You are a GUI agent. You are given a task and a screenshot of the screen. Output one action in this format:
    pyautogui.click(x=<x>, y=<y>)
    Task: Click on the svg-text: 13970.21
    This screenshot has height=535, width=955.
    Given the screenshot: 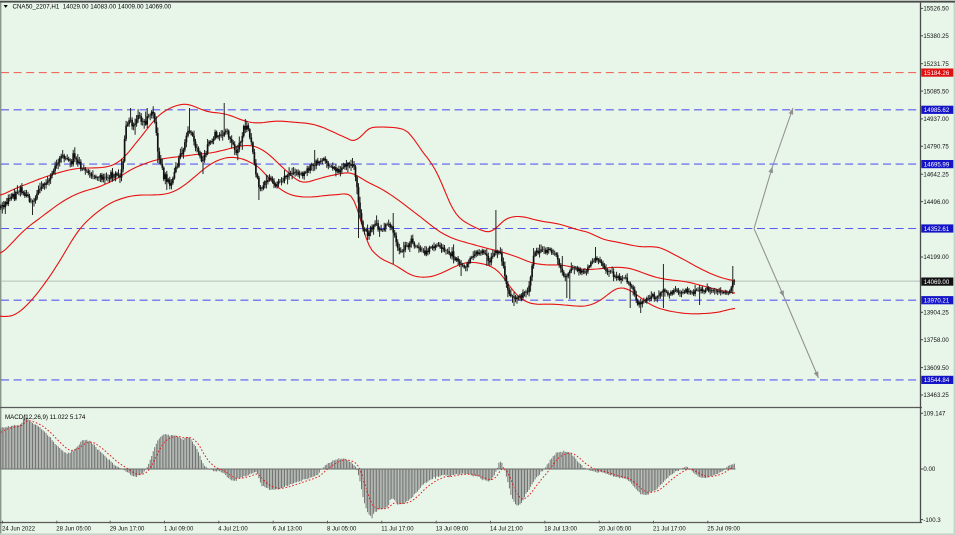 What is the action you would take?
    pyautogui.click(x=937, y=301)
    